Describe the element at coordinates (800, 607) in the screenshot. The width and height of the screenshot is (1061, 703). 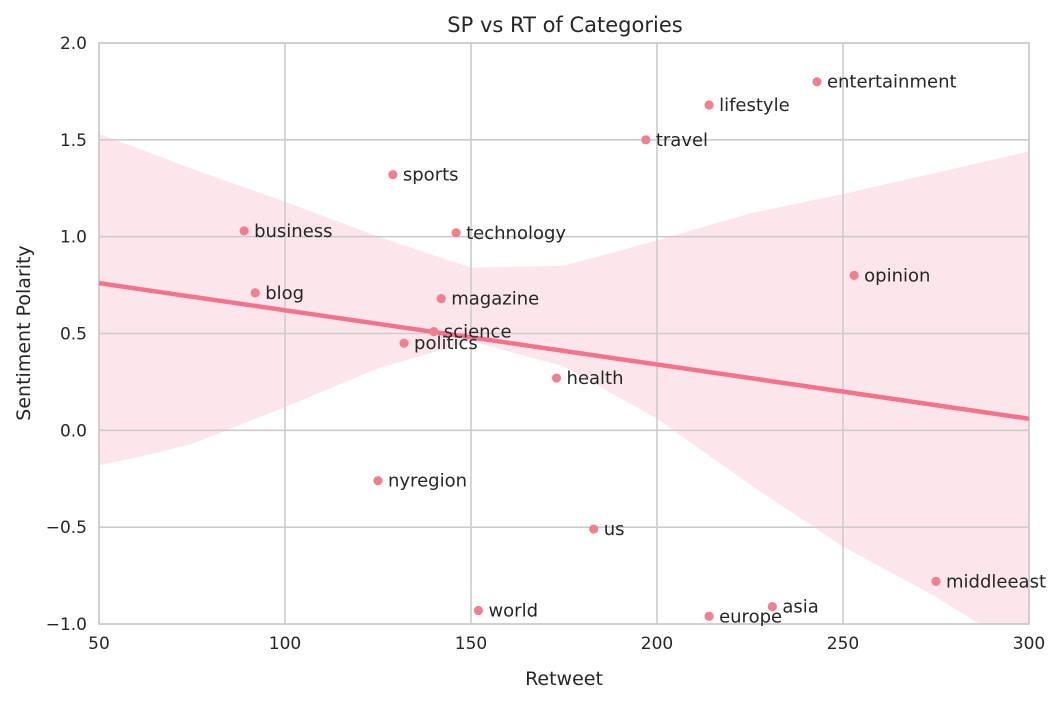
I see `point-label: asia` at that location.